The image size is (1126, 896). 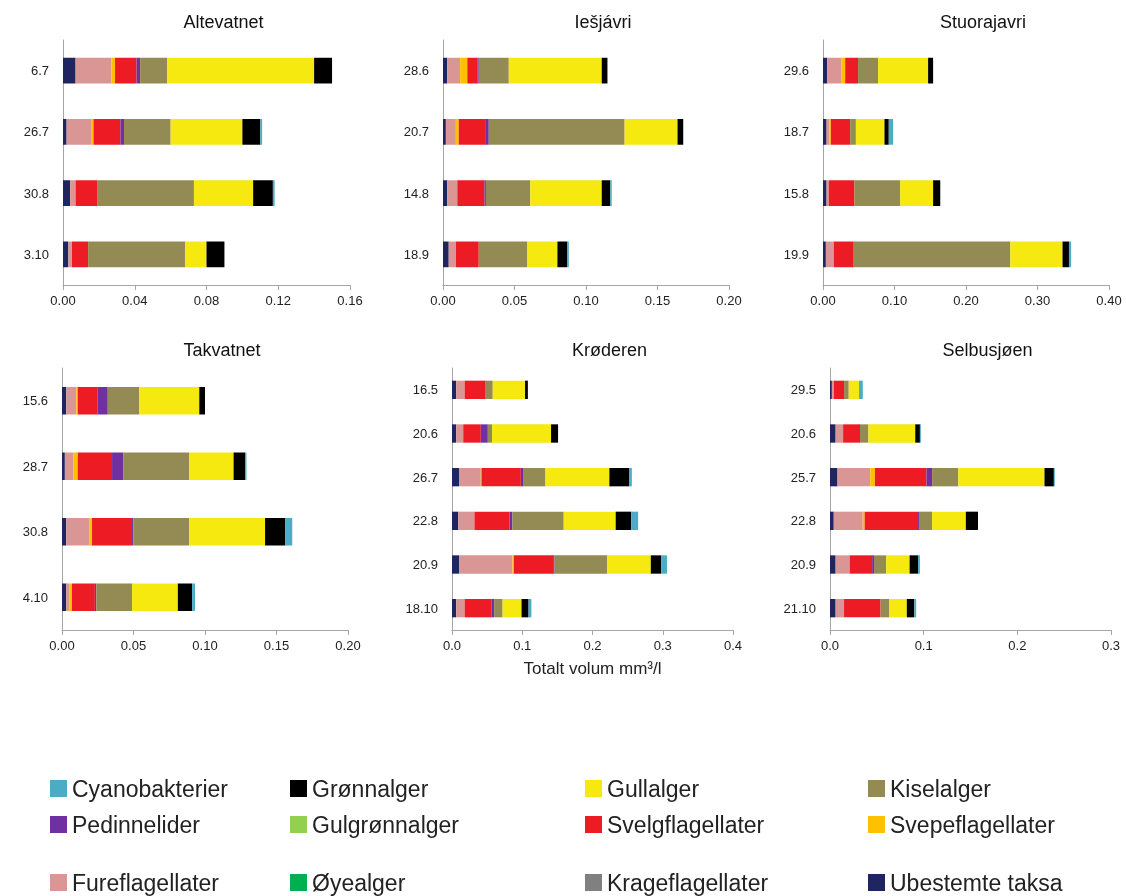 What do you see at coordinates (359, 882) in the screenshot?
I see `legend-label: Øyealger` at bounding box center [359, 882].